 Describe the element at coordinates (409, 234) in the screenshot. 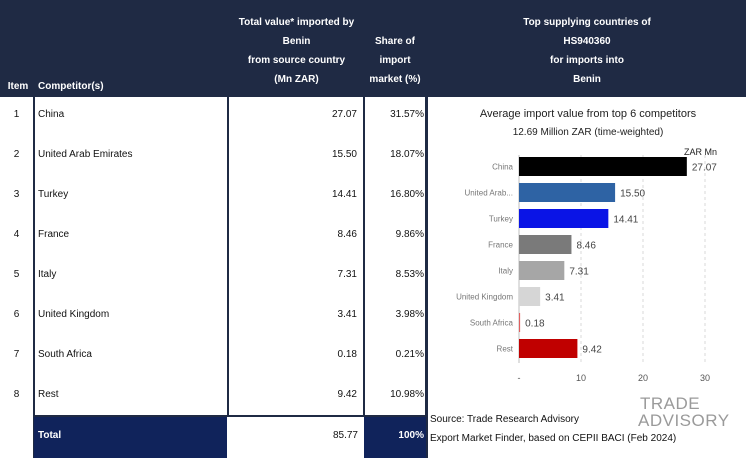

I see `row-share: 9.86%` at that location.